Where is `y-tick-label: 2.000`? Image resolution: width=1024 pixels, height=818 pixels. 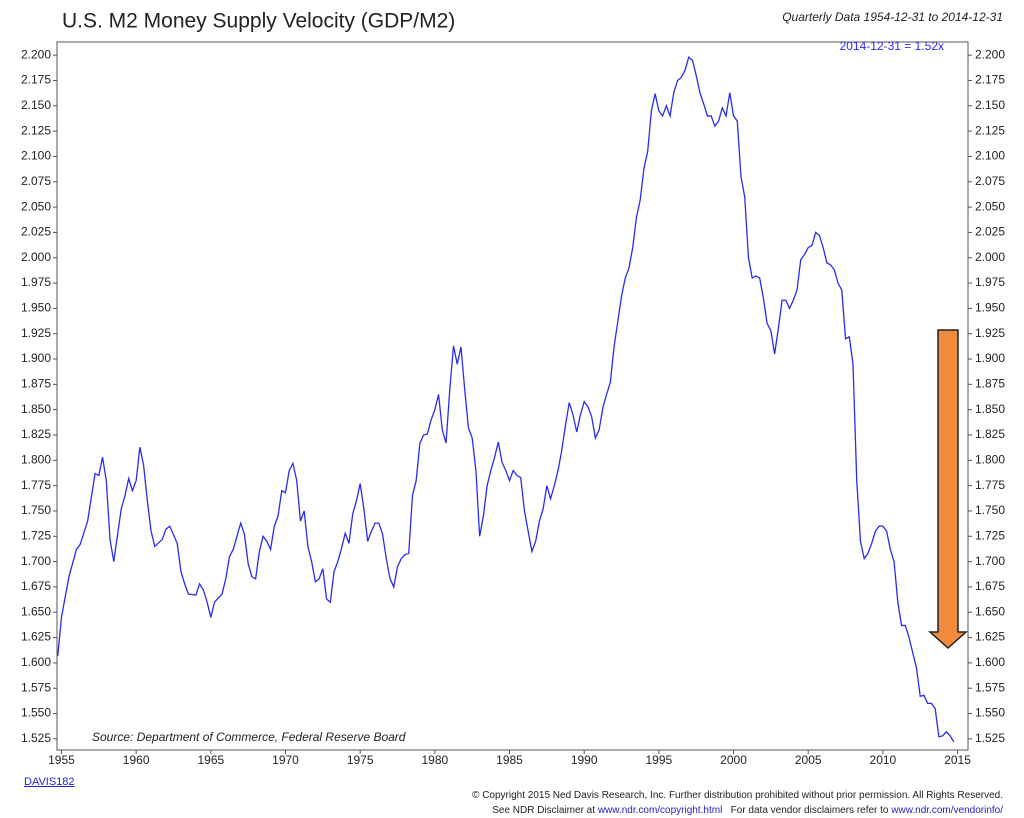 y-tick-label: 2.000 is located at coordinates (36, 257).